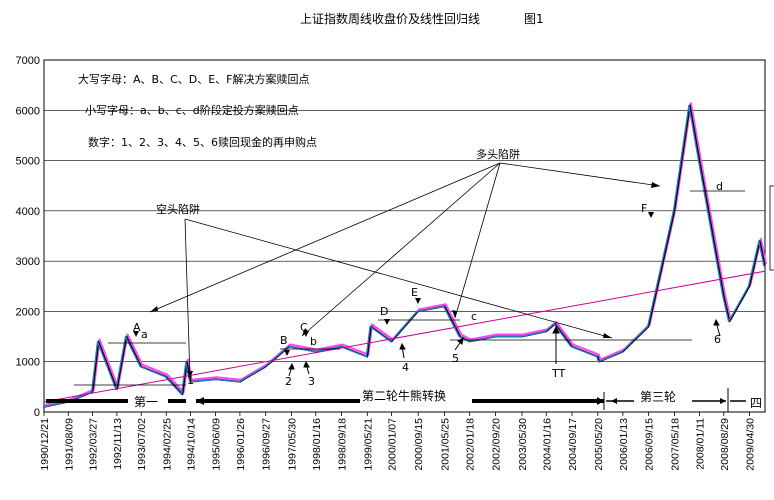 Image resolution: width=774 pixels, height=500 pixels. Describe the element at coordinates (756, 403) in the screenshot. I see `phase-label-4: 四` at that location.